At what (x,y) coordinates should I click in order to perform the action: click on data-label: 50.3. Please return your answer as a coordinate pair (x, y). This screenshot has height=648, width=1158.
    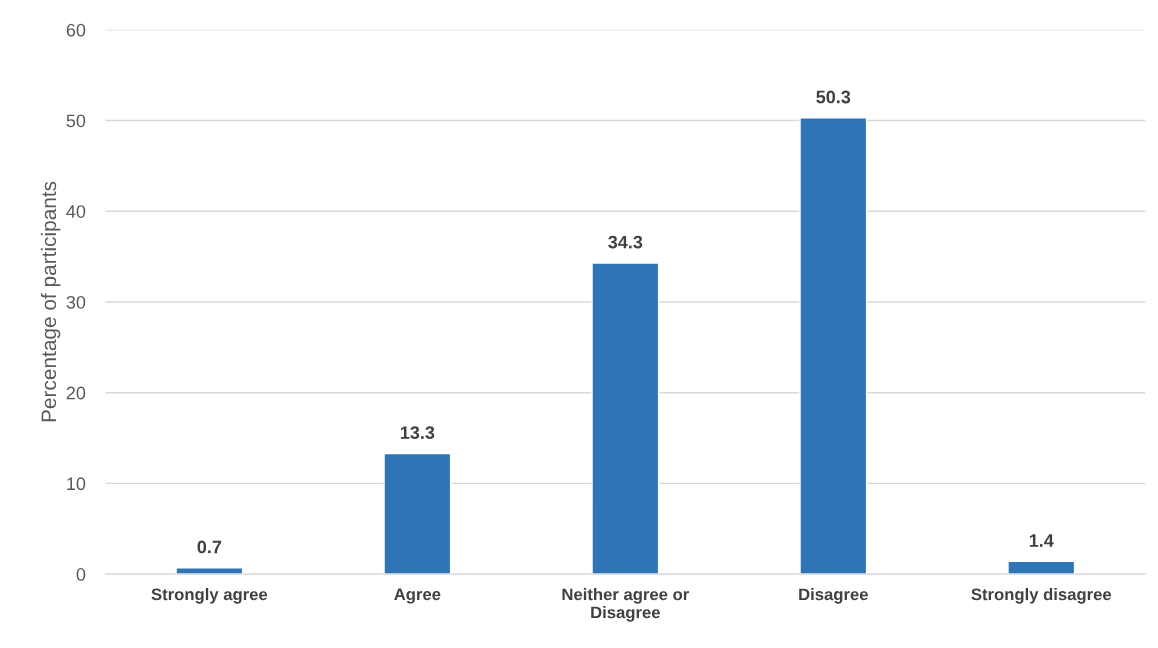
    Looking at the image, I should click on (833, 97).